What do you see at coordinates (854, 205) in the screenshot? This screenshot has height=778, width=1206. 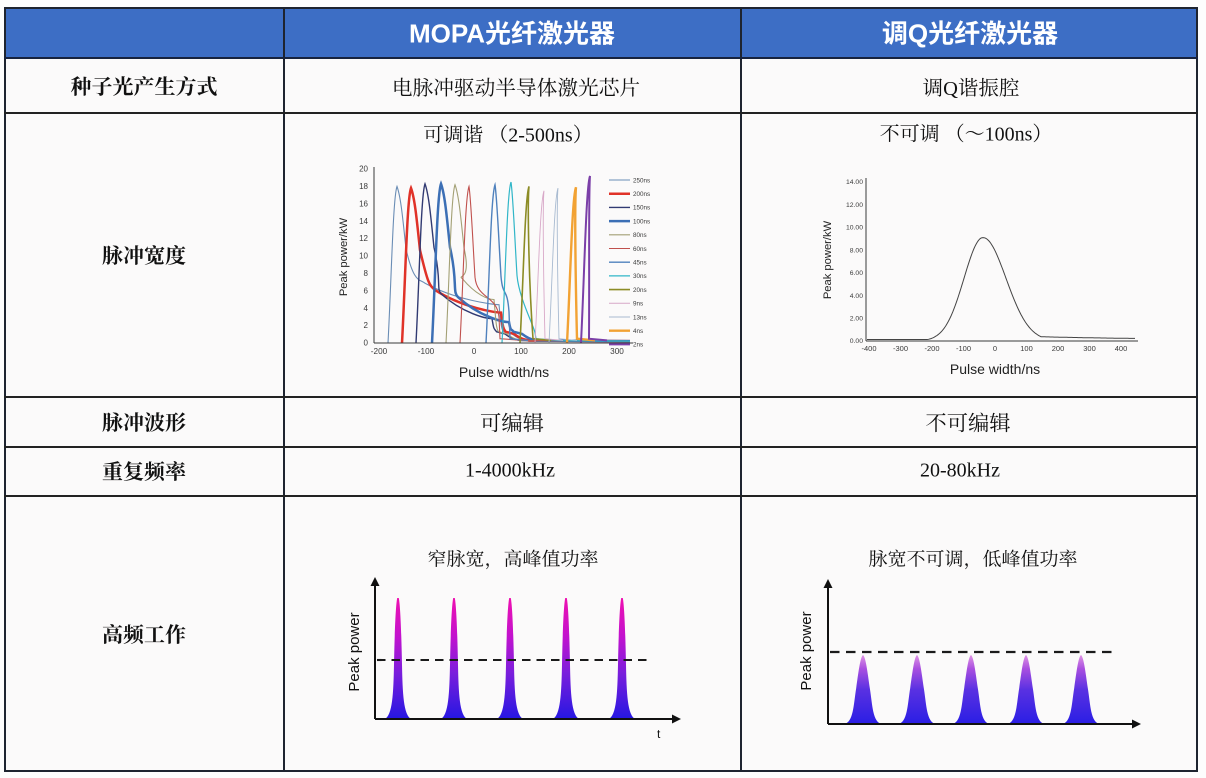 I see `svg-text: 12.00` at bounding box center [854, 205].